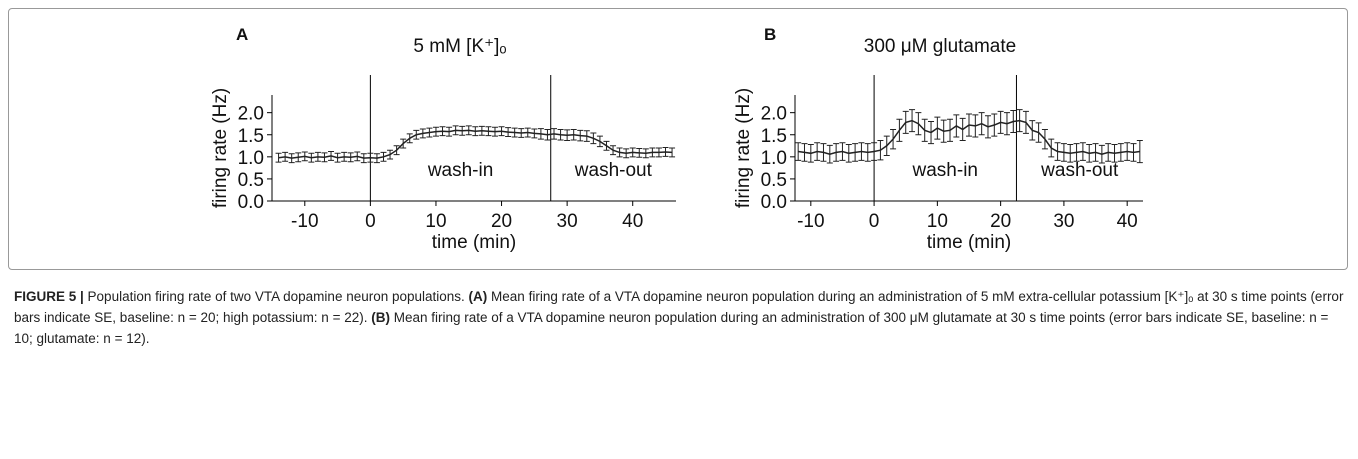 This screenshot has width=1358, height=459. Describe the element at coordinates (380, 317) in the screenshot. I see `caption-label: (B)` at that location.